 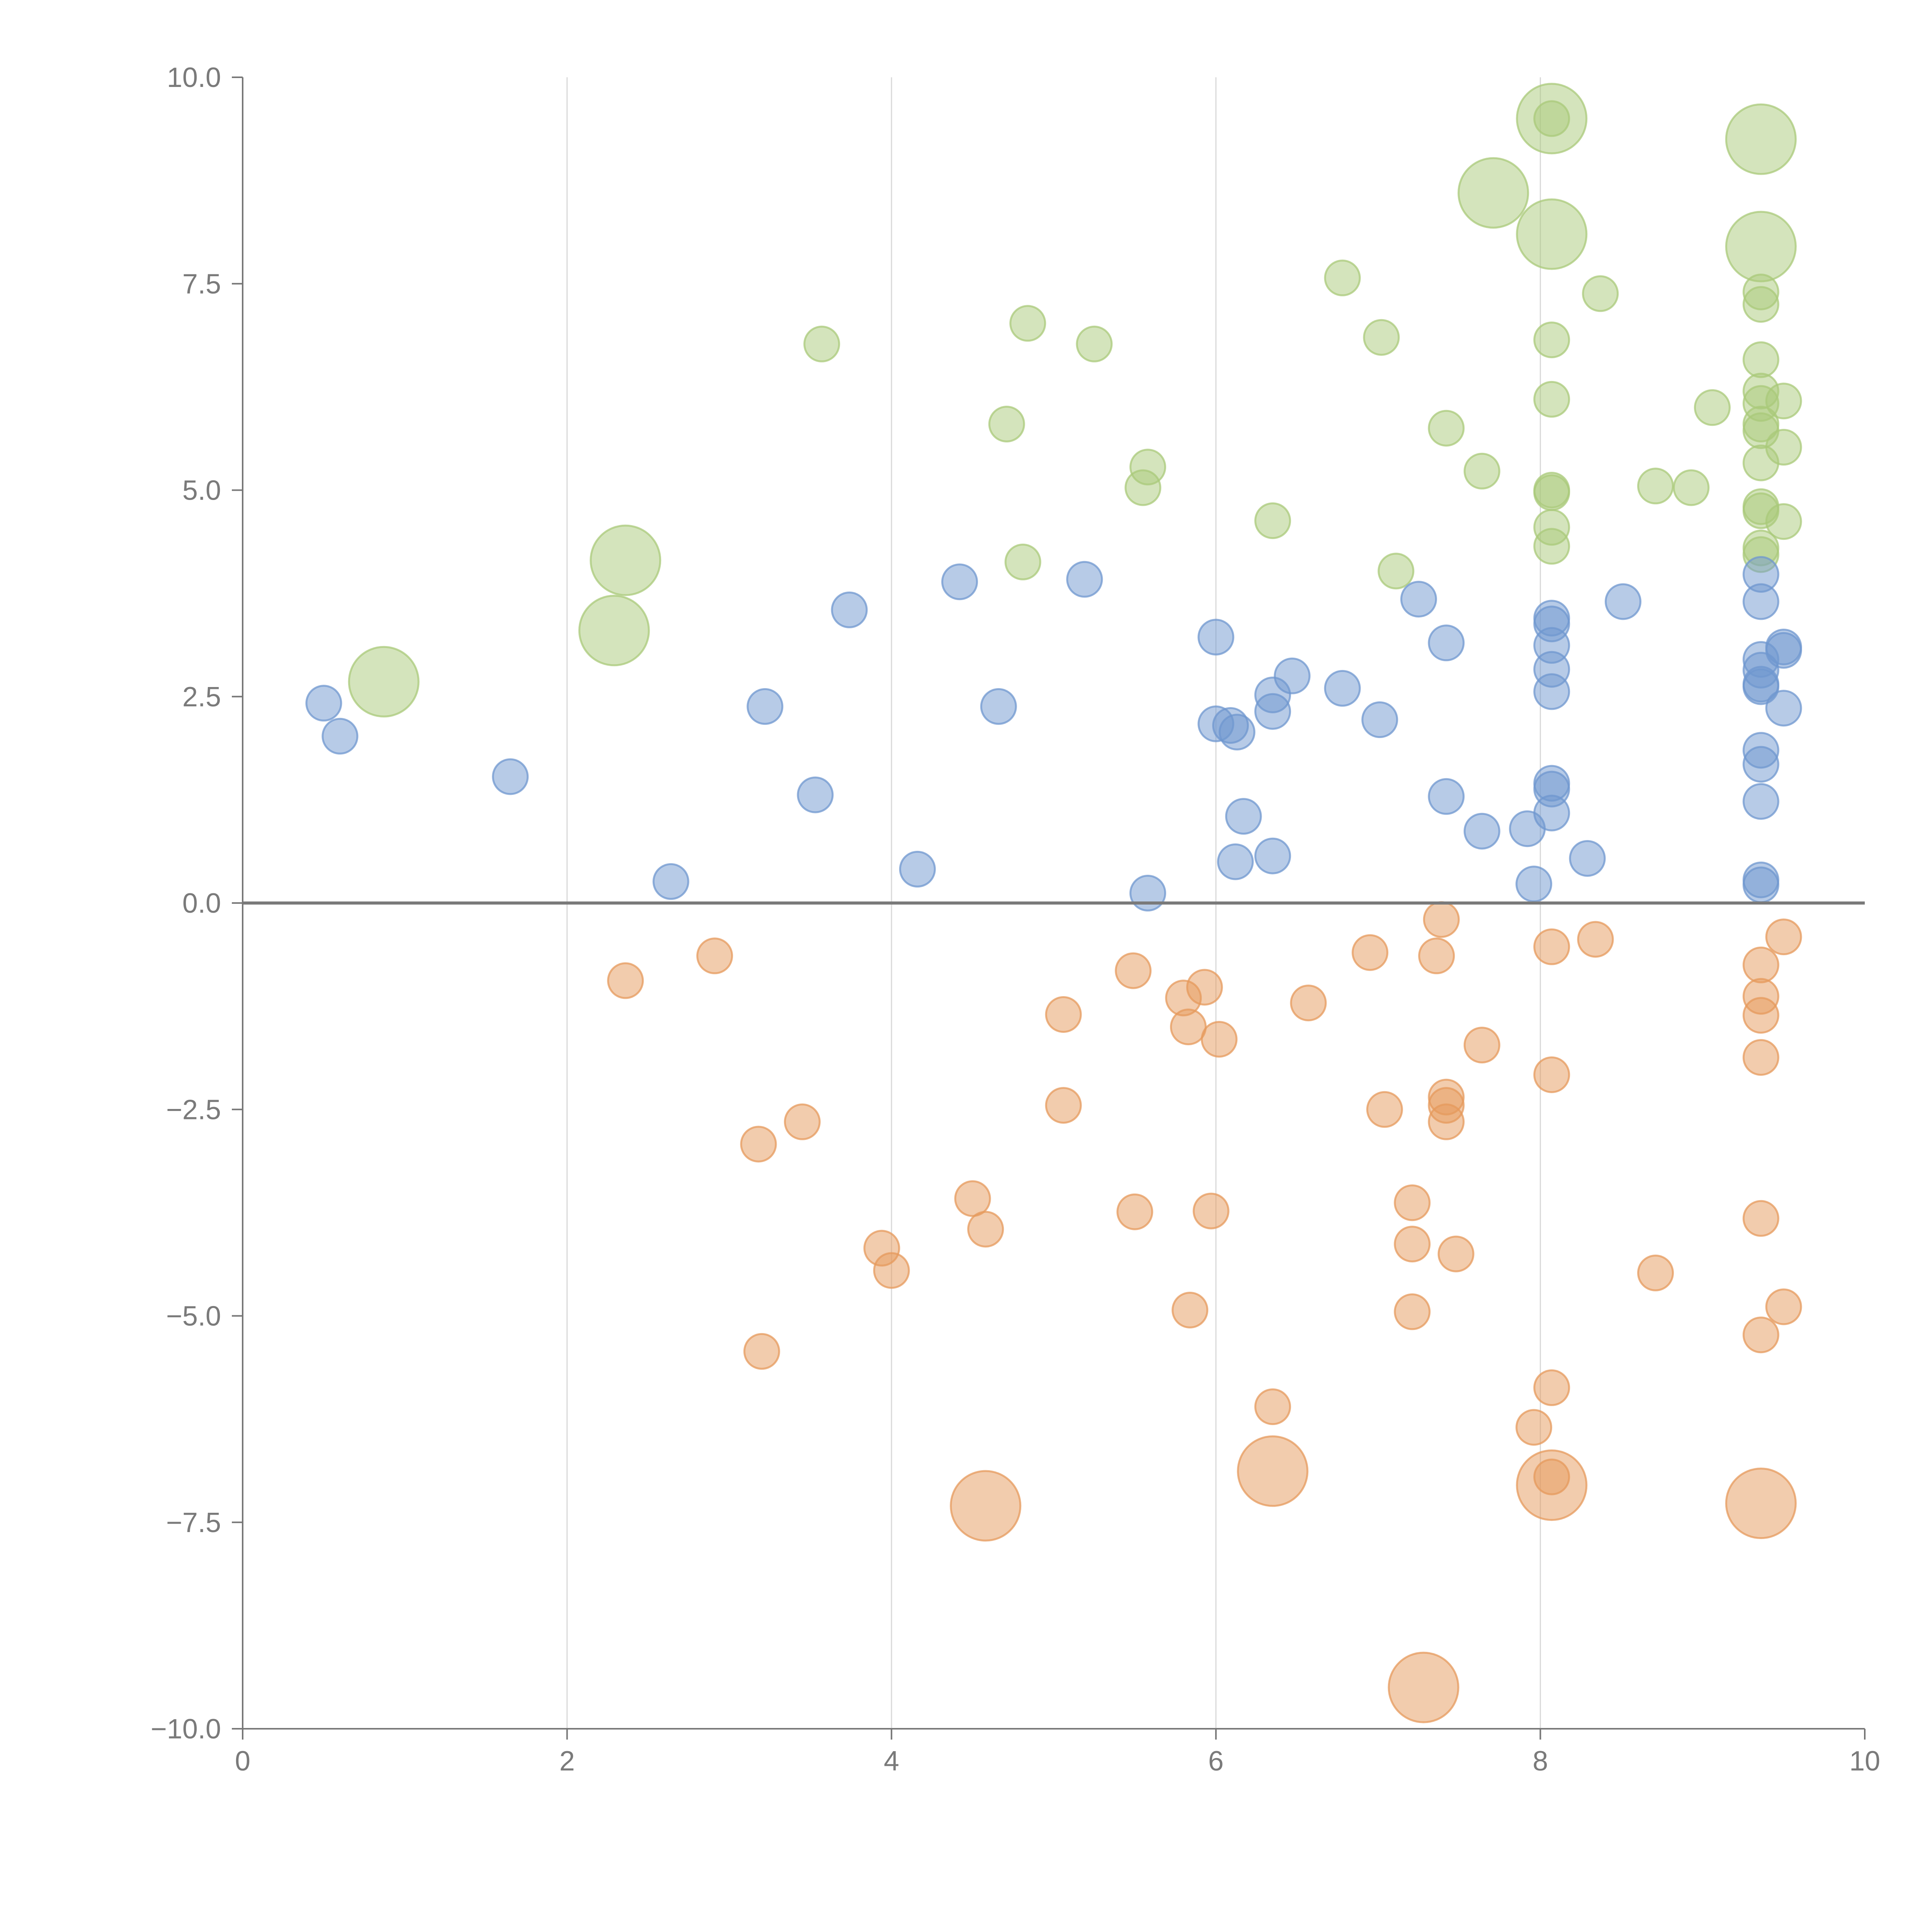 I want to click on y-tick-label: 7.5, so click(x=202, y=284).